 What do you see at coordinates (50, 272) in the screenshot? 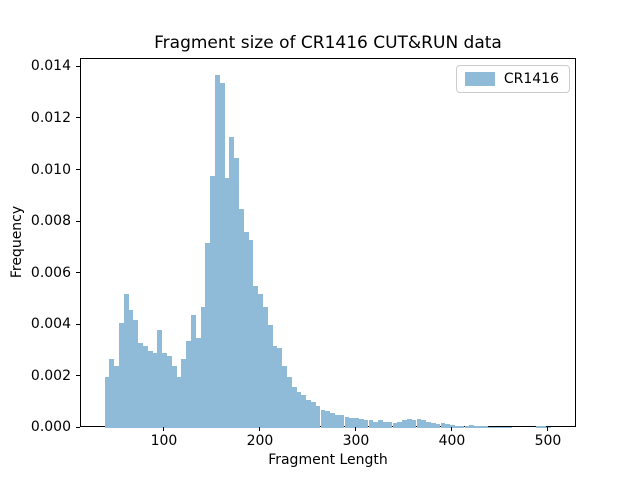
I see `y-tick-label: 0.006` at bounding box center [50, 272].